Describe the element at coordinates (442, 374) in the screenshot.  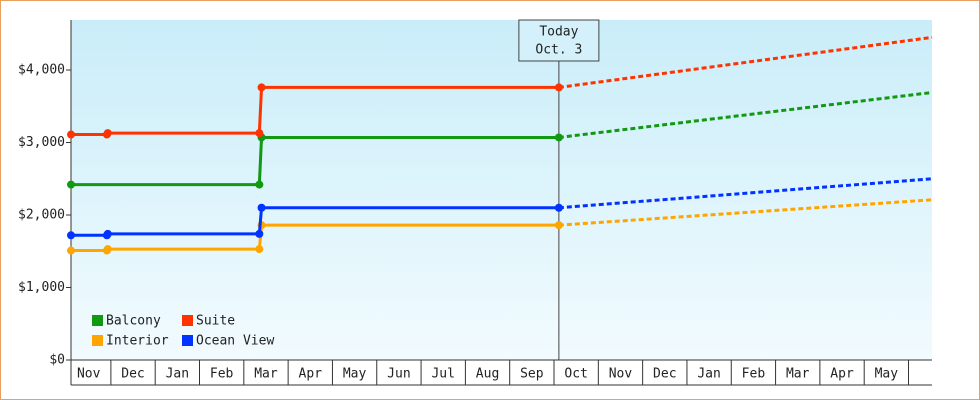
I see `x-tick-label: Jul` at that location.